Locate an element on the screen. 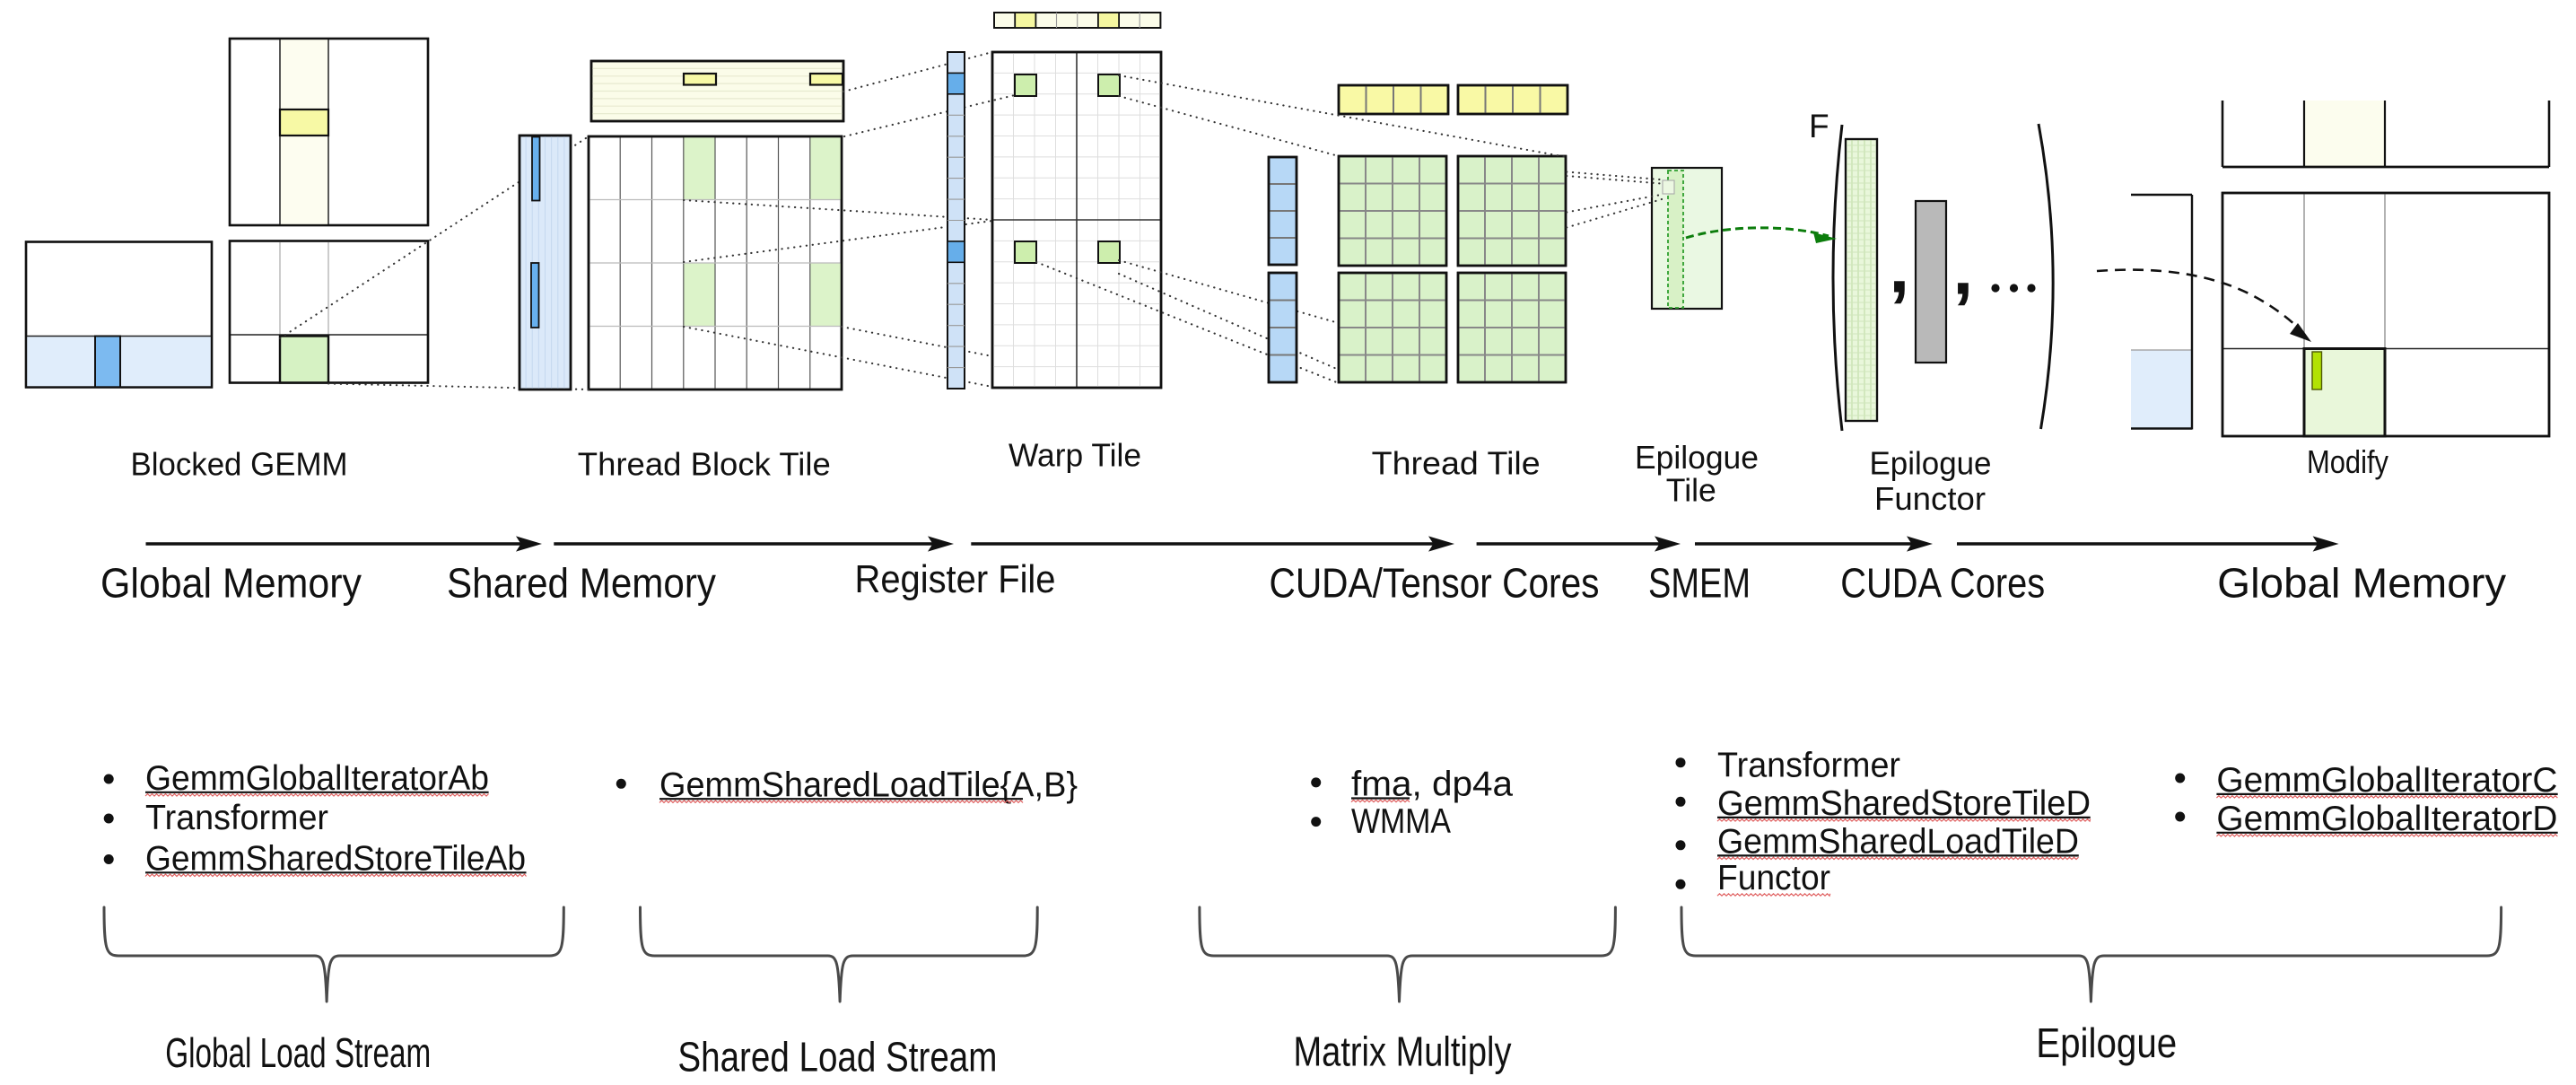 The image size is (2576, 1085). svg-text: Shared Memory is located at coordinates (581, 582).